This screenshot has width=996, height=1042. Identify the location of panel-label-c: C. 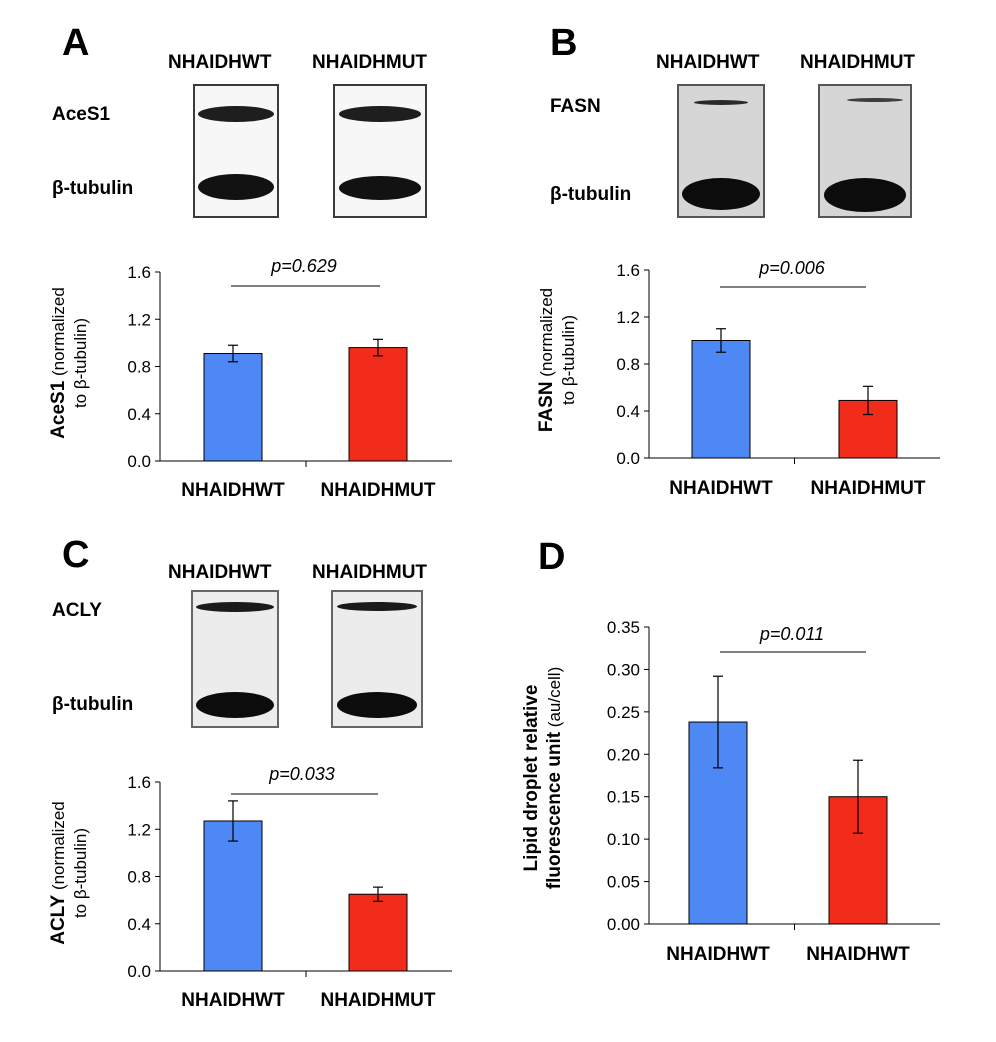
(76, 555).